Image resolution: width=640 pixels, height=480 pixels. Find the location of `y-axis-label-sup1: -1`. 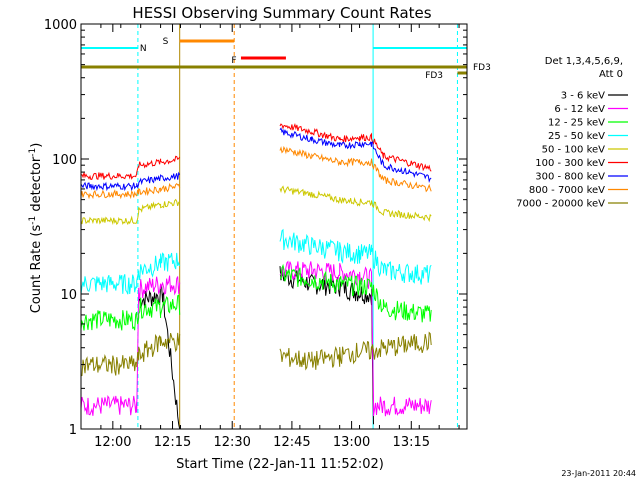

y-axis-label-sup1: -1 is located at coordinates (33, 220).